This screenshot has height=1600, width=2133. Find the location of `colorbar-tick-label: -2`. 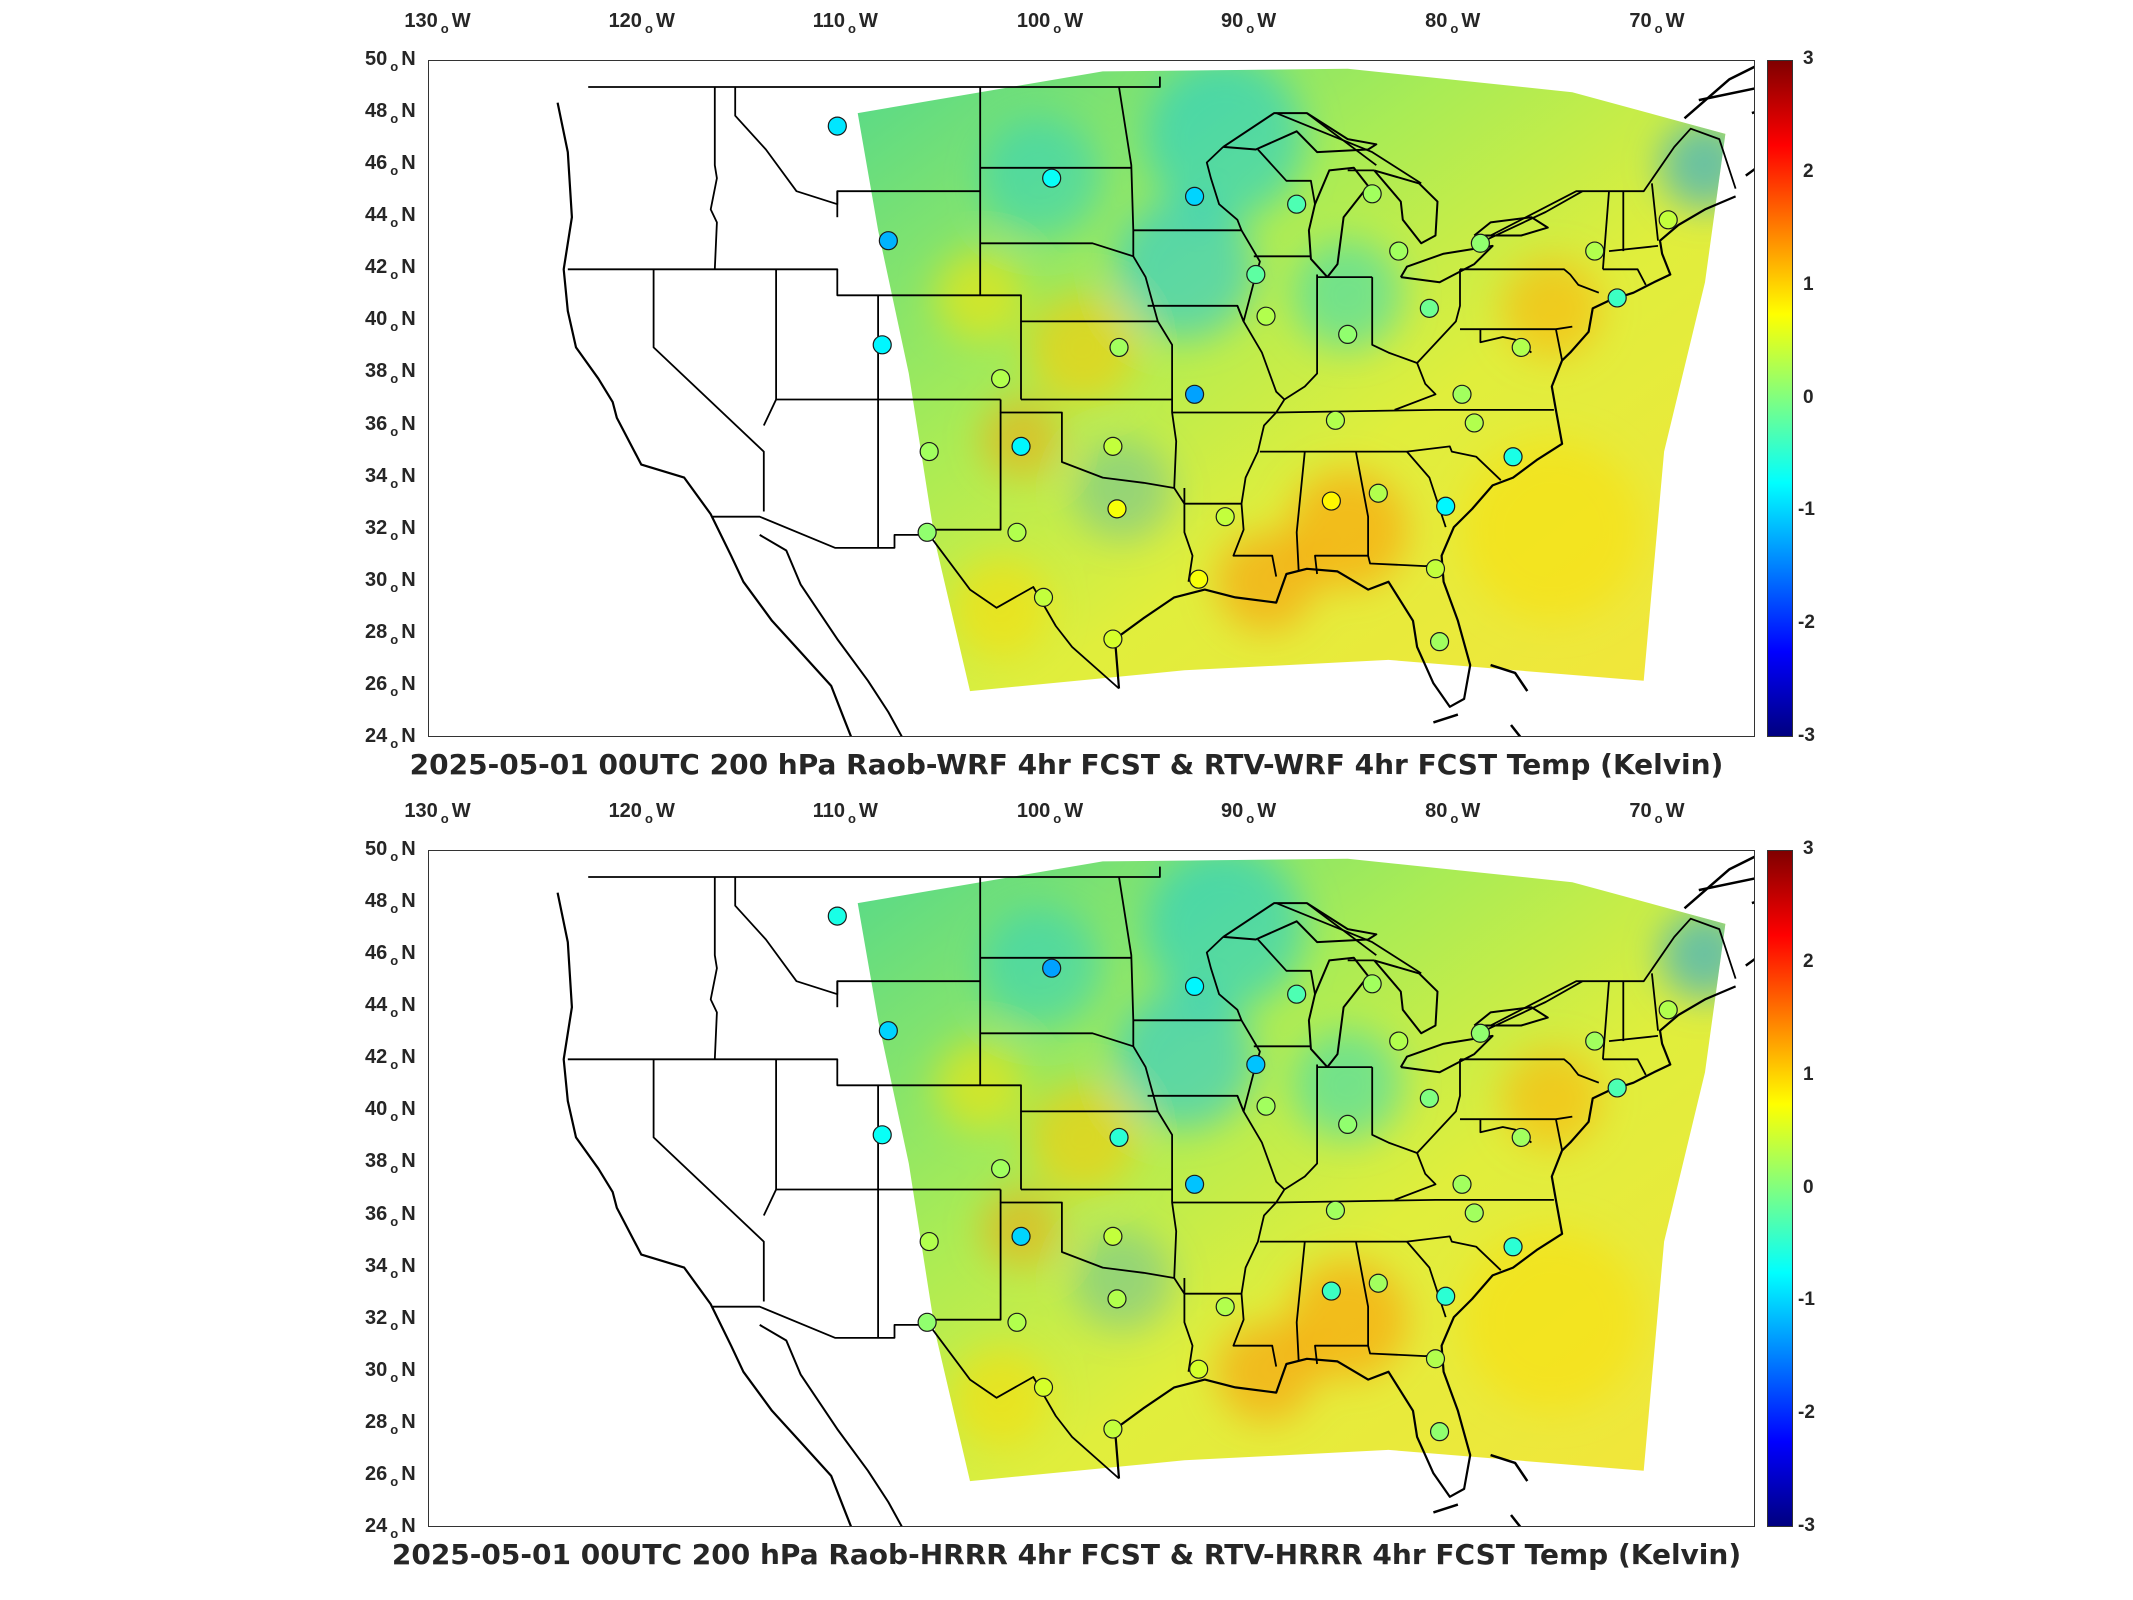

colorbar-tick-label: -2 is located at coordinates (1806, 623).